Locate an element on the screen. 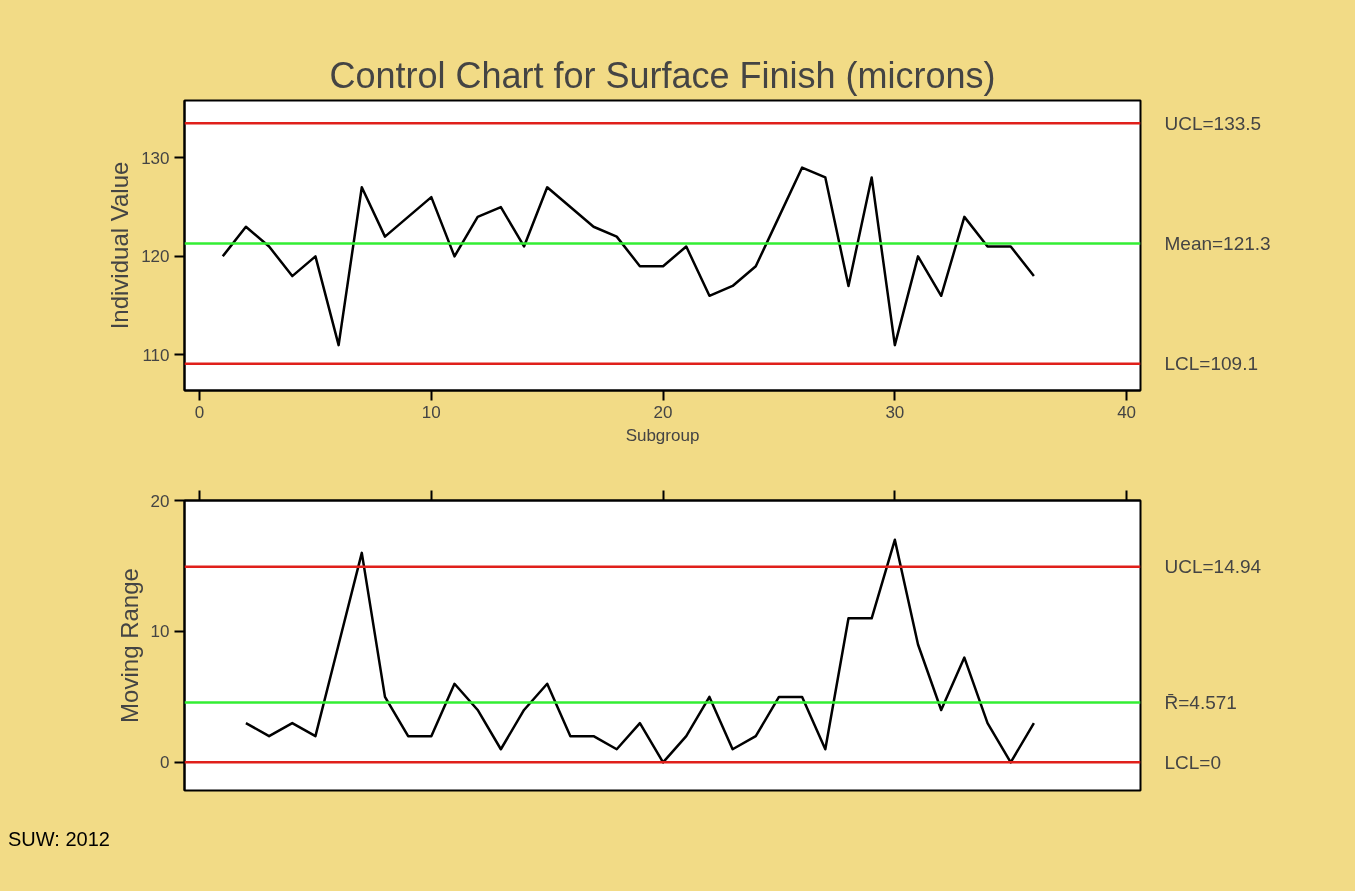 This screenshot has height=891, width=1355. text: SUW: 2012 is located at coordinates (59, 839).